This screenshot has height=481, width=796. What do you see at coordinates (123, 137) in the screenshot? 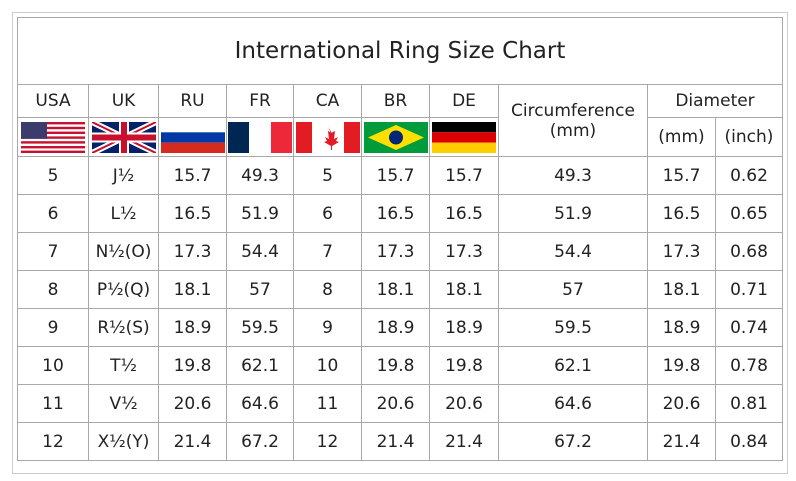
I see `uk-flag-icon` at bounding box center [123, 137].